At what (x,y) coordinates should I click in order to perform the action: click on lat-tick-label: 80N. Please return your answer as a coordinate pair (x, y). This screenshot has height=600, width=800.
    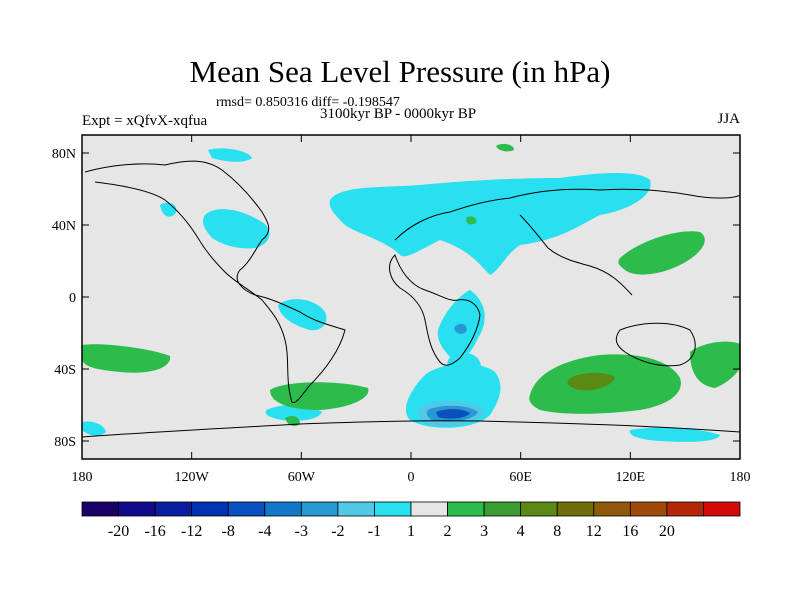
    Looking at the image, I should click on (64, 154).